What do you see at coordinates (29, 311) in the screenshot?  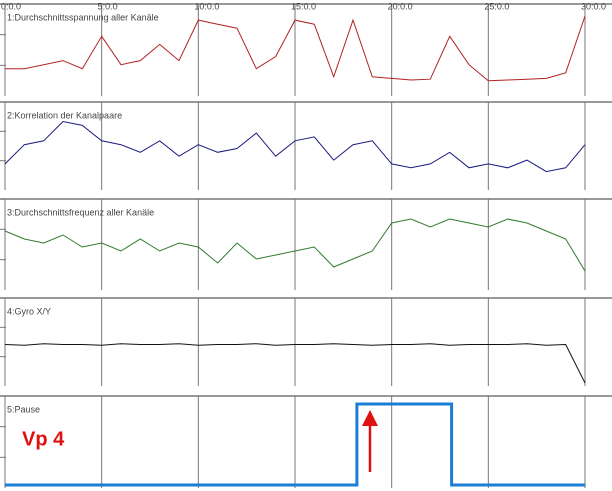 I see `panel-title: 4:Gyro X/Y` at bounding box center [29, 311].